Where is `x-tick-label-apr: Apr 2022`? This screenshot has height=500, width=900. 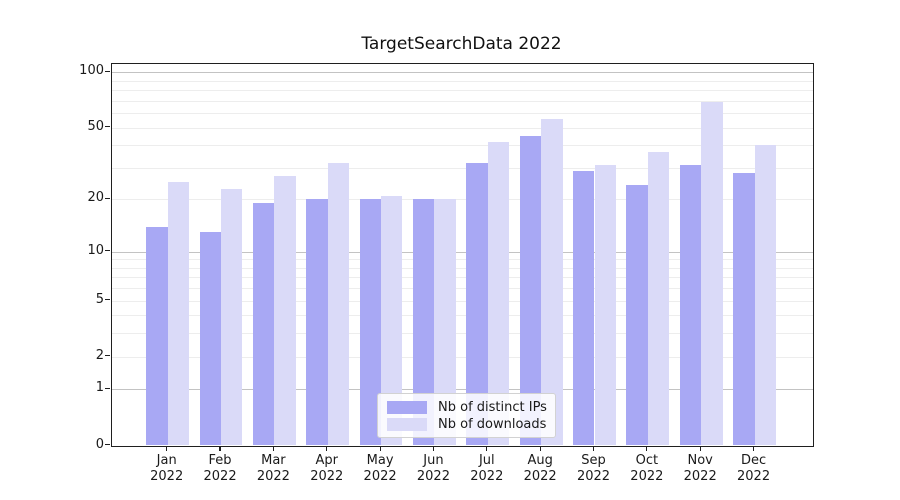 x-tick-label-apr: Apr 2022 is located at coordinates (327, 469).